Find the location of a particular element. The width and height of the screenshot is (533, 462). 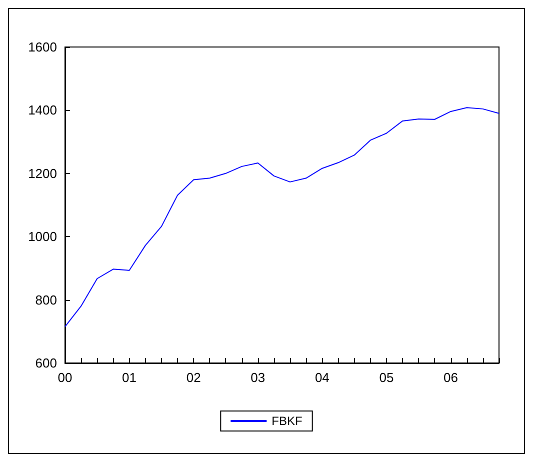

legend-label: FBKF is located at coordinates (287, 421).